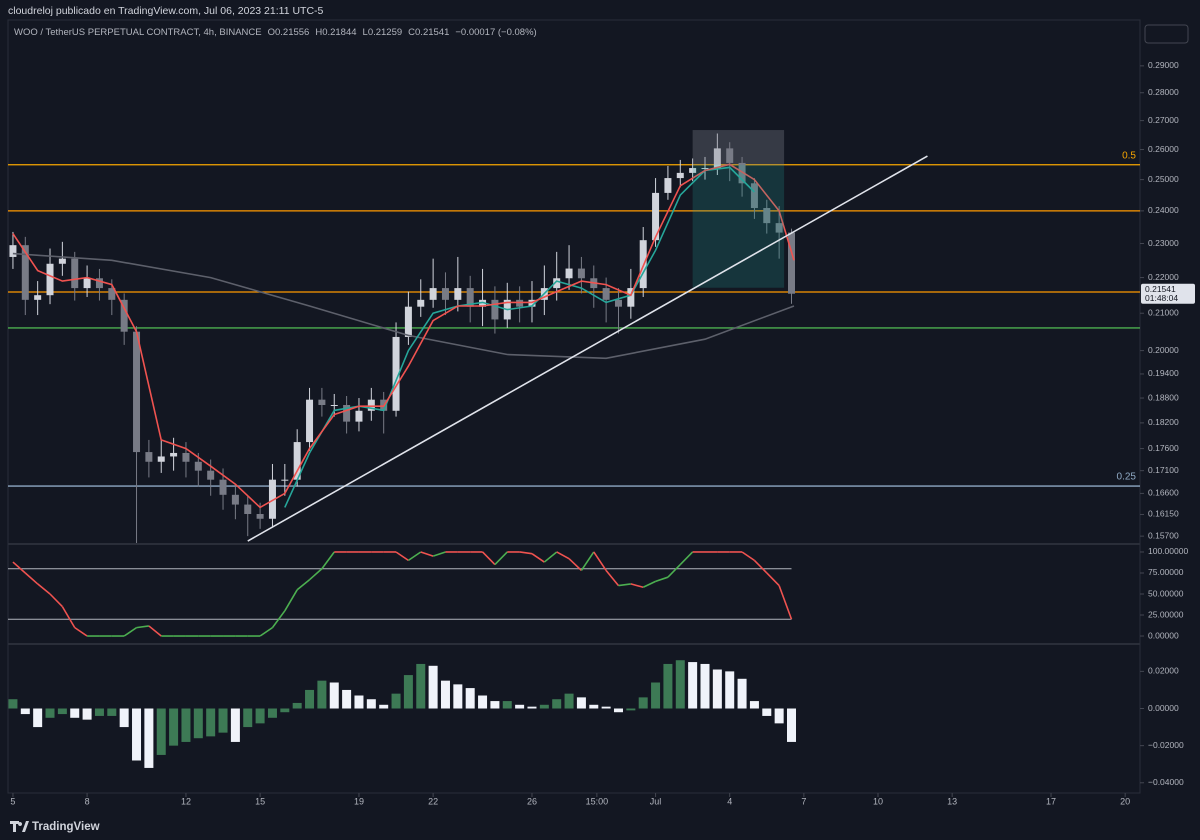  I want to click on x-tick-label: 17, so click(1051, 801).